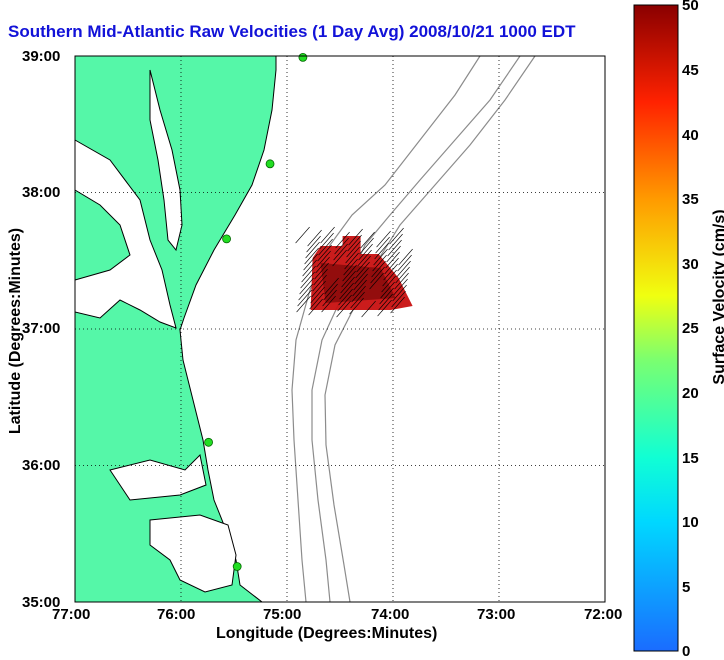 This screenshot has height=660, width=724. I want to click on albemarle-sound, so click(158, 477).